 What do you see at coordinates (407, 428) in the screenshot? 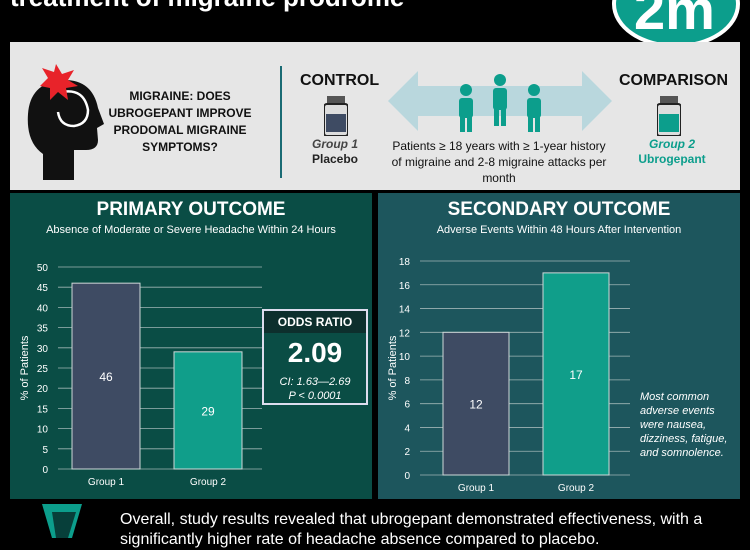
I see `y-tick-label: 4` at bounding box center [407, 428].